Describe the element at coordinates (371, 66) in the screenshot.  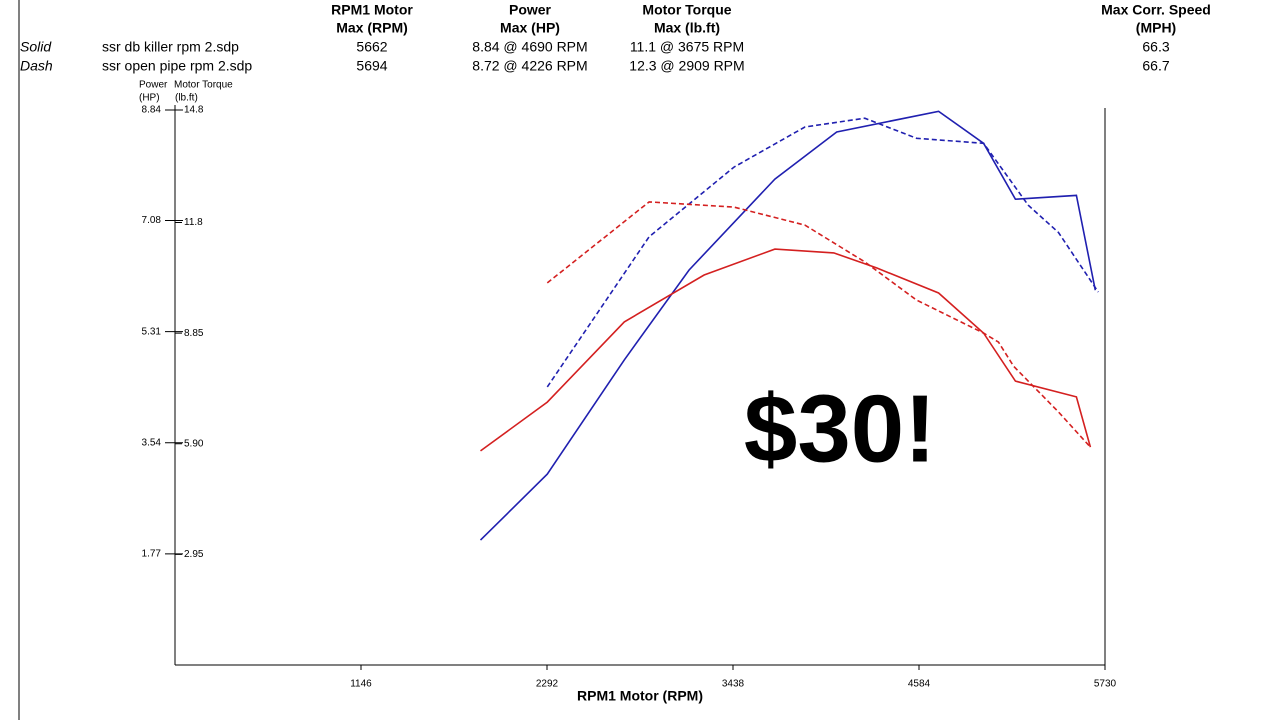
I see `run-value: 5694` at that location.